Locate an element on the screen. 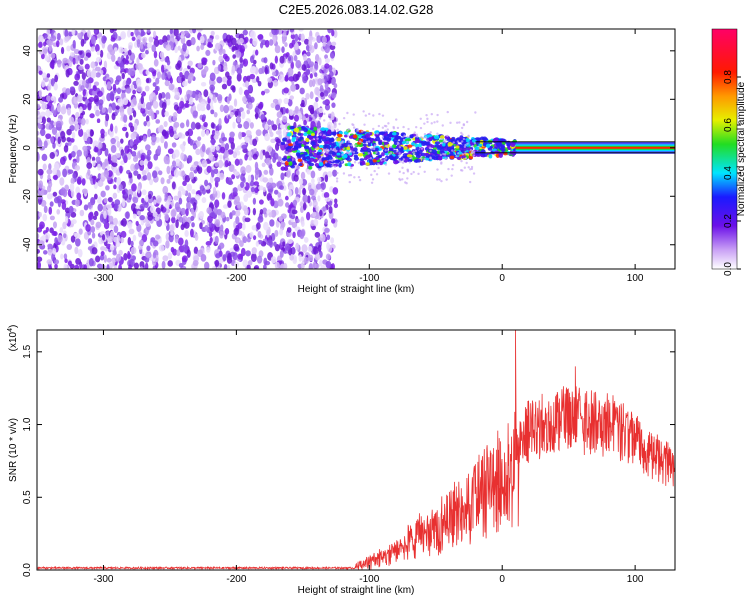 The width and height of the screenshot is (750, 600). colorbar-label: Normalized spectral amplitude is located at coordinates (741, 148).